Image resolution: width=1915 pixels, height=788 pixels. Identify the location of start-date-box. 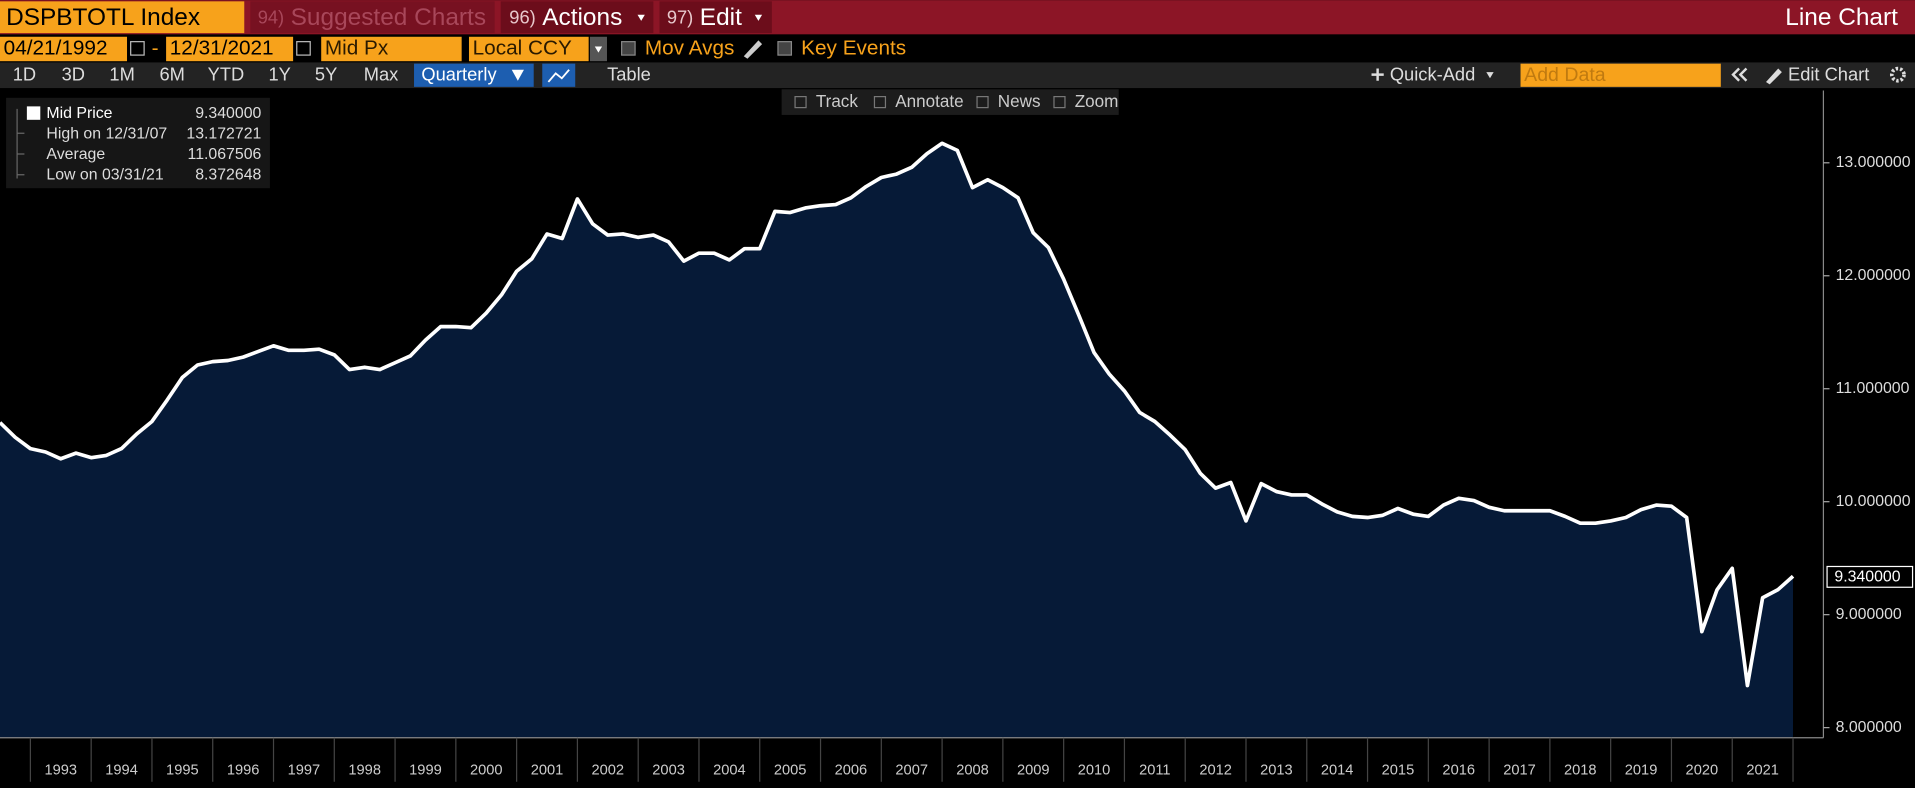
(64, 49).